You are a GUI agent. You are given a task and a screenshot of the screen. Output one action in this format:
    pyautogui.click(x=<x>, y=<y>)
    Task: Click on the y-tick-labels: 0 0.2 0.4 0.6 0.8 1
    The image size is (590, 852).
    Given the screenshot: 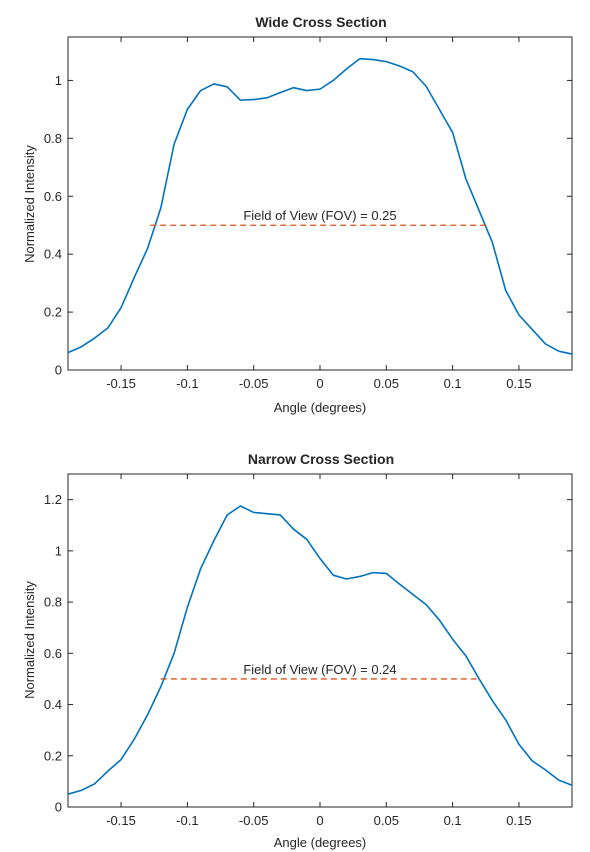 What is the action you would take?
    pyautogui.click(x=53, y=225)
    